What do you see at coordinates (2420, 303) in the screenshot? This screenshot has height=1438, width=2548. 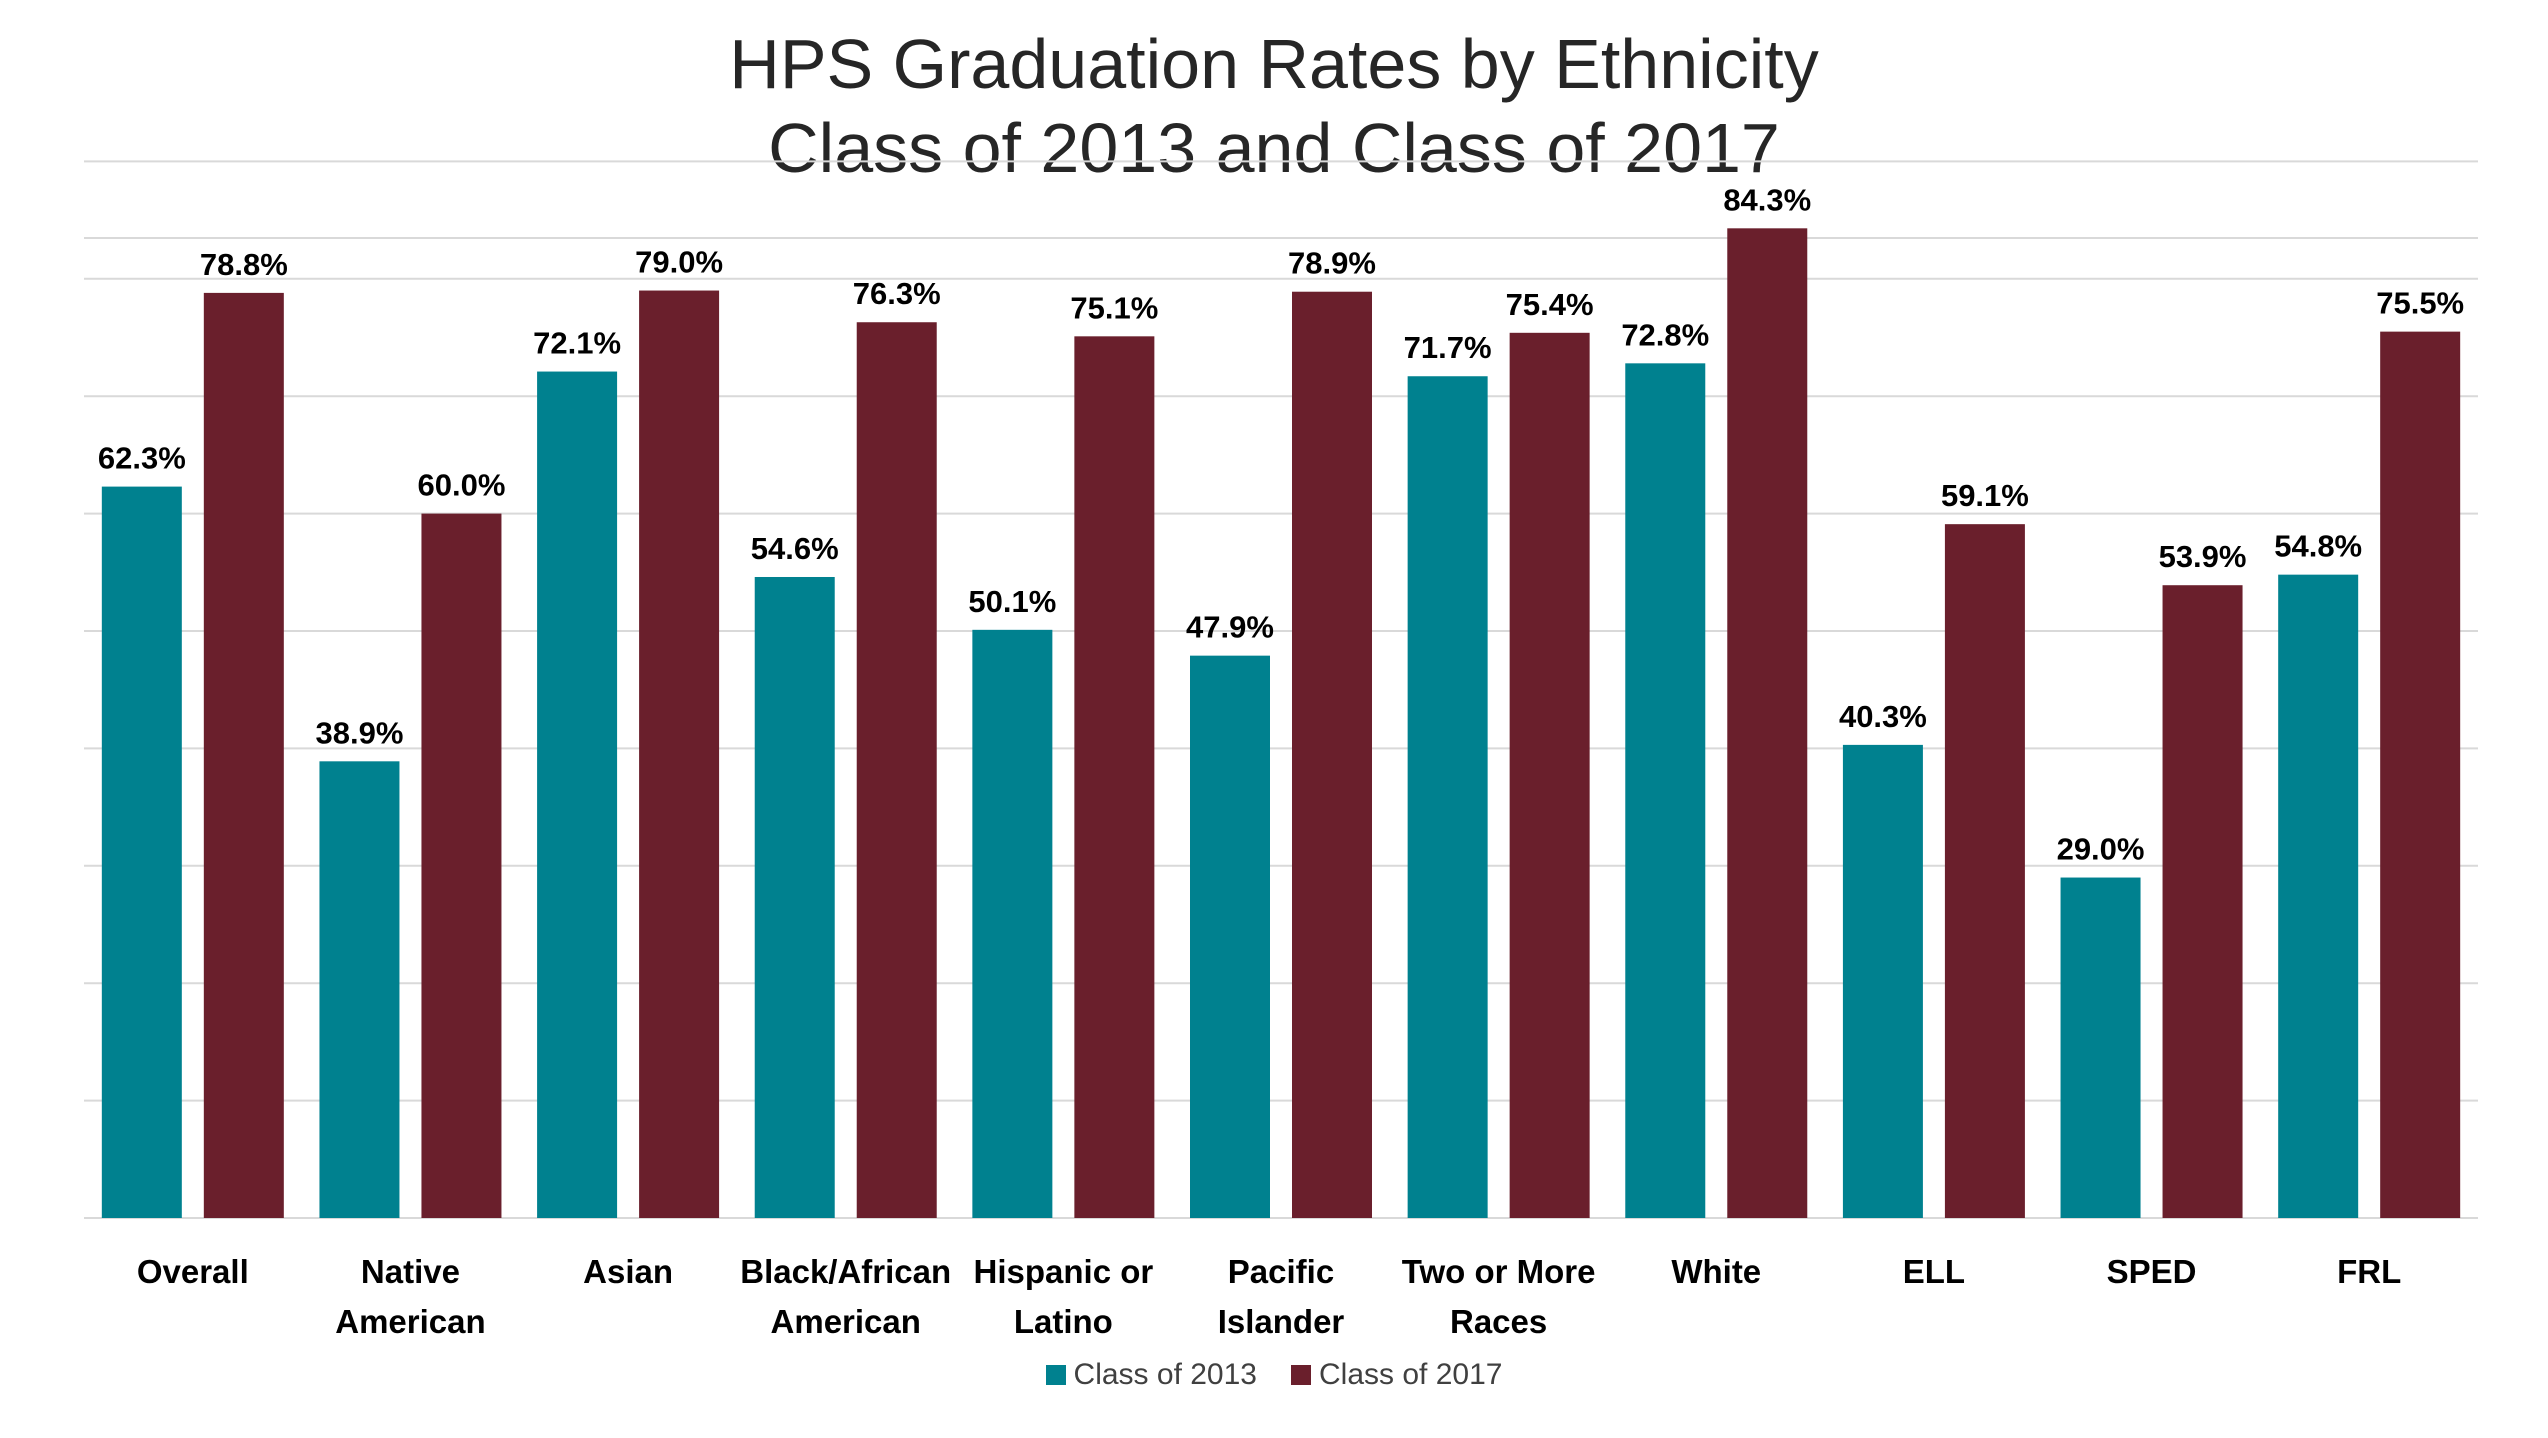 I see `data-label: 75.5%` at bounding box center [2420, 303].